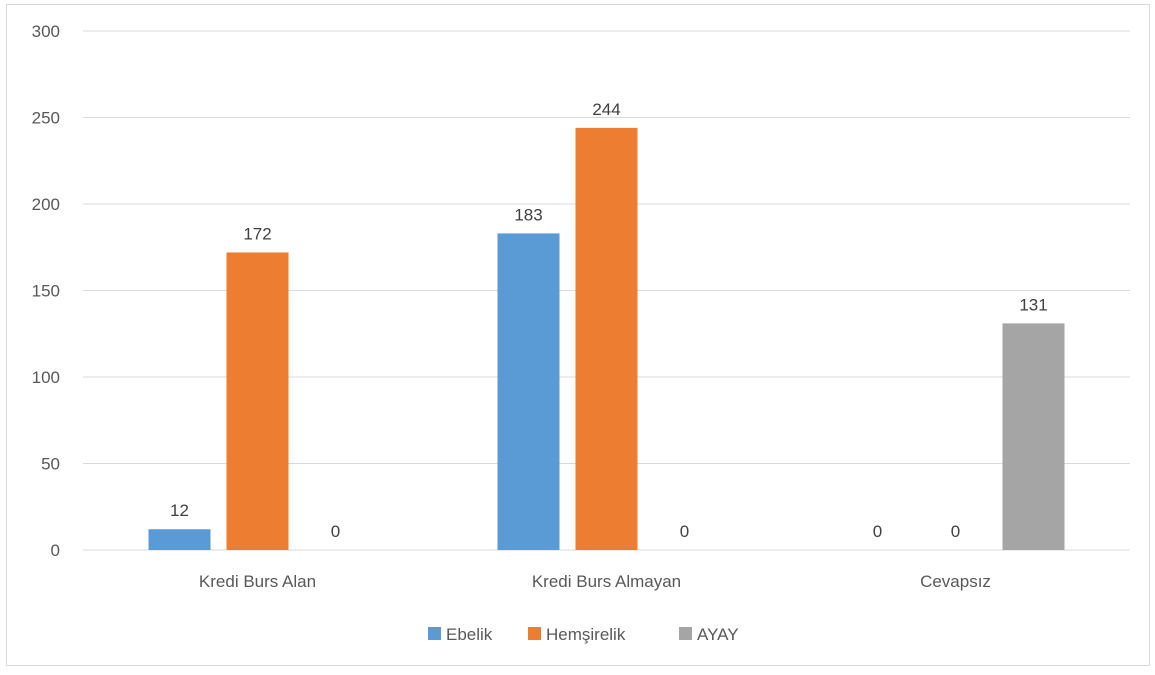  Describe the element at coordinates (46, 118) in the screenshot. I see `y-tick-label: 250` at that location.